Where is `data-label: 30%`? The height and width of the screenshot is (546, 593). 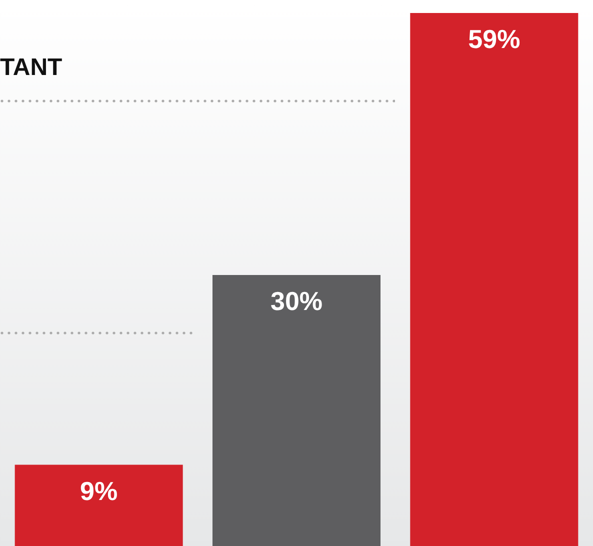 data-label: 30% is located at coordinates (296, 301).